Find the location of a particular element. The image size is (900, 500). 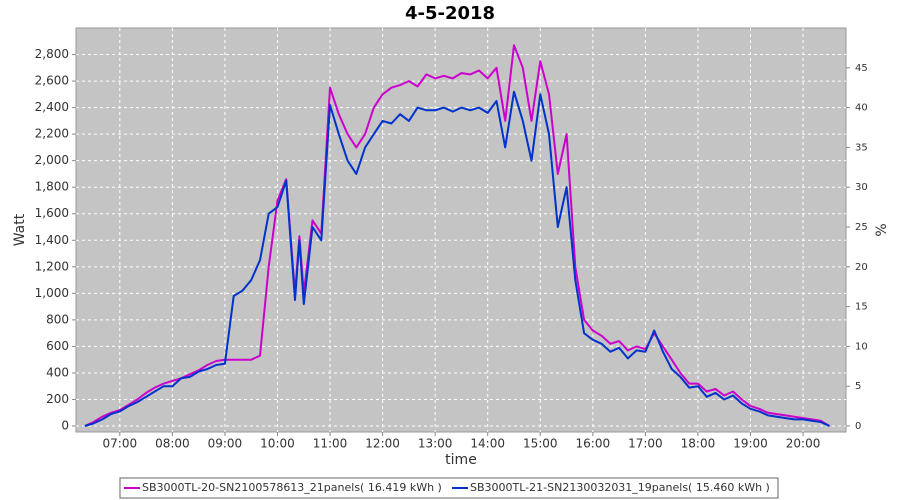

x-tick-label: 07:00 is located at coordinates (120, 444).